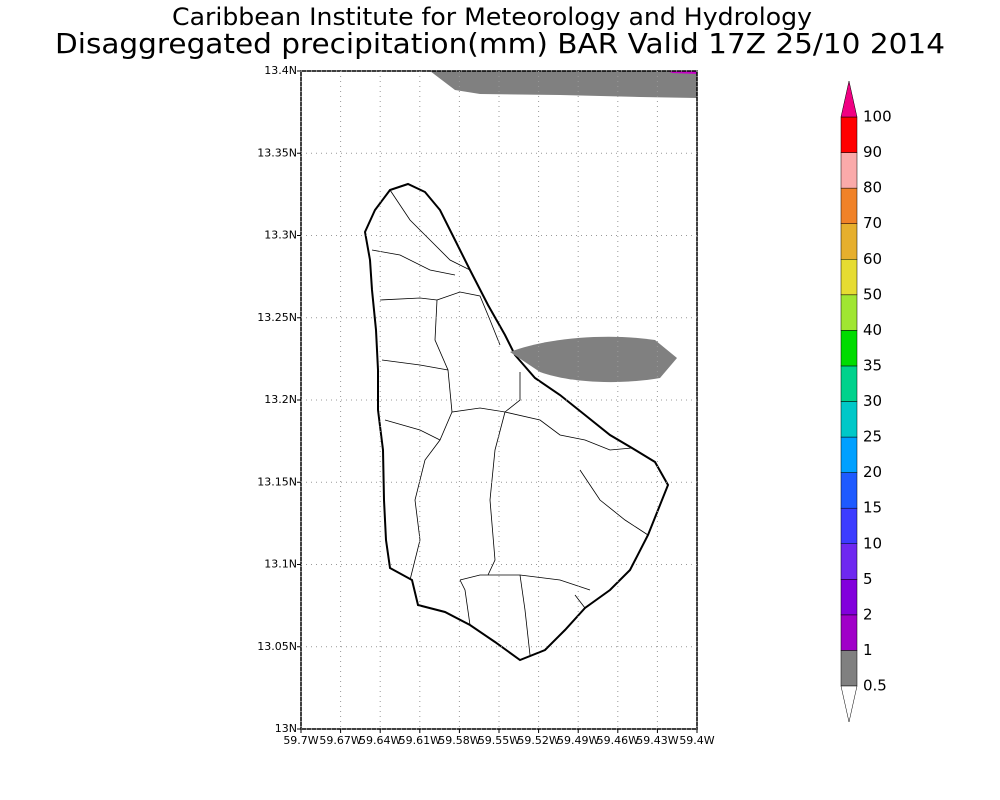  What do you see at coordinates (875, 686) in the screenshot?
I see `colorbar-label: 0.5` at bounding box center [875, 686].